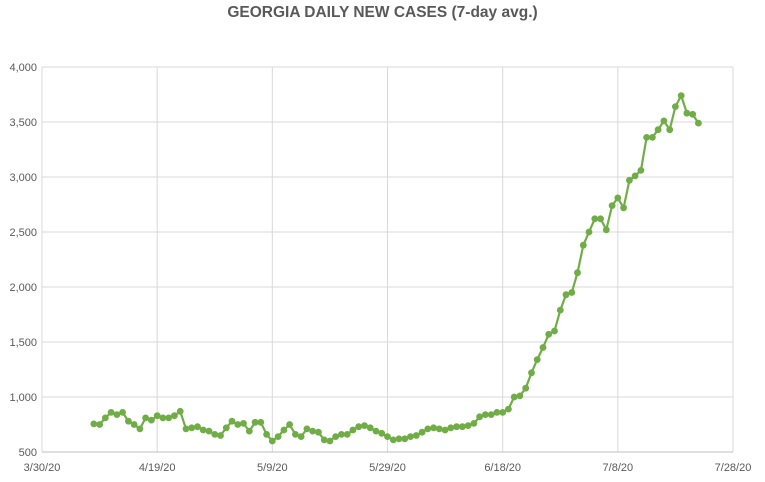 The image size is (765, 482). What do you see at coordinates (23, 178) in the screenshot?
I see `y-tick-label: 3,000` at bounding box center [23, 178].